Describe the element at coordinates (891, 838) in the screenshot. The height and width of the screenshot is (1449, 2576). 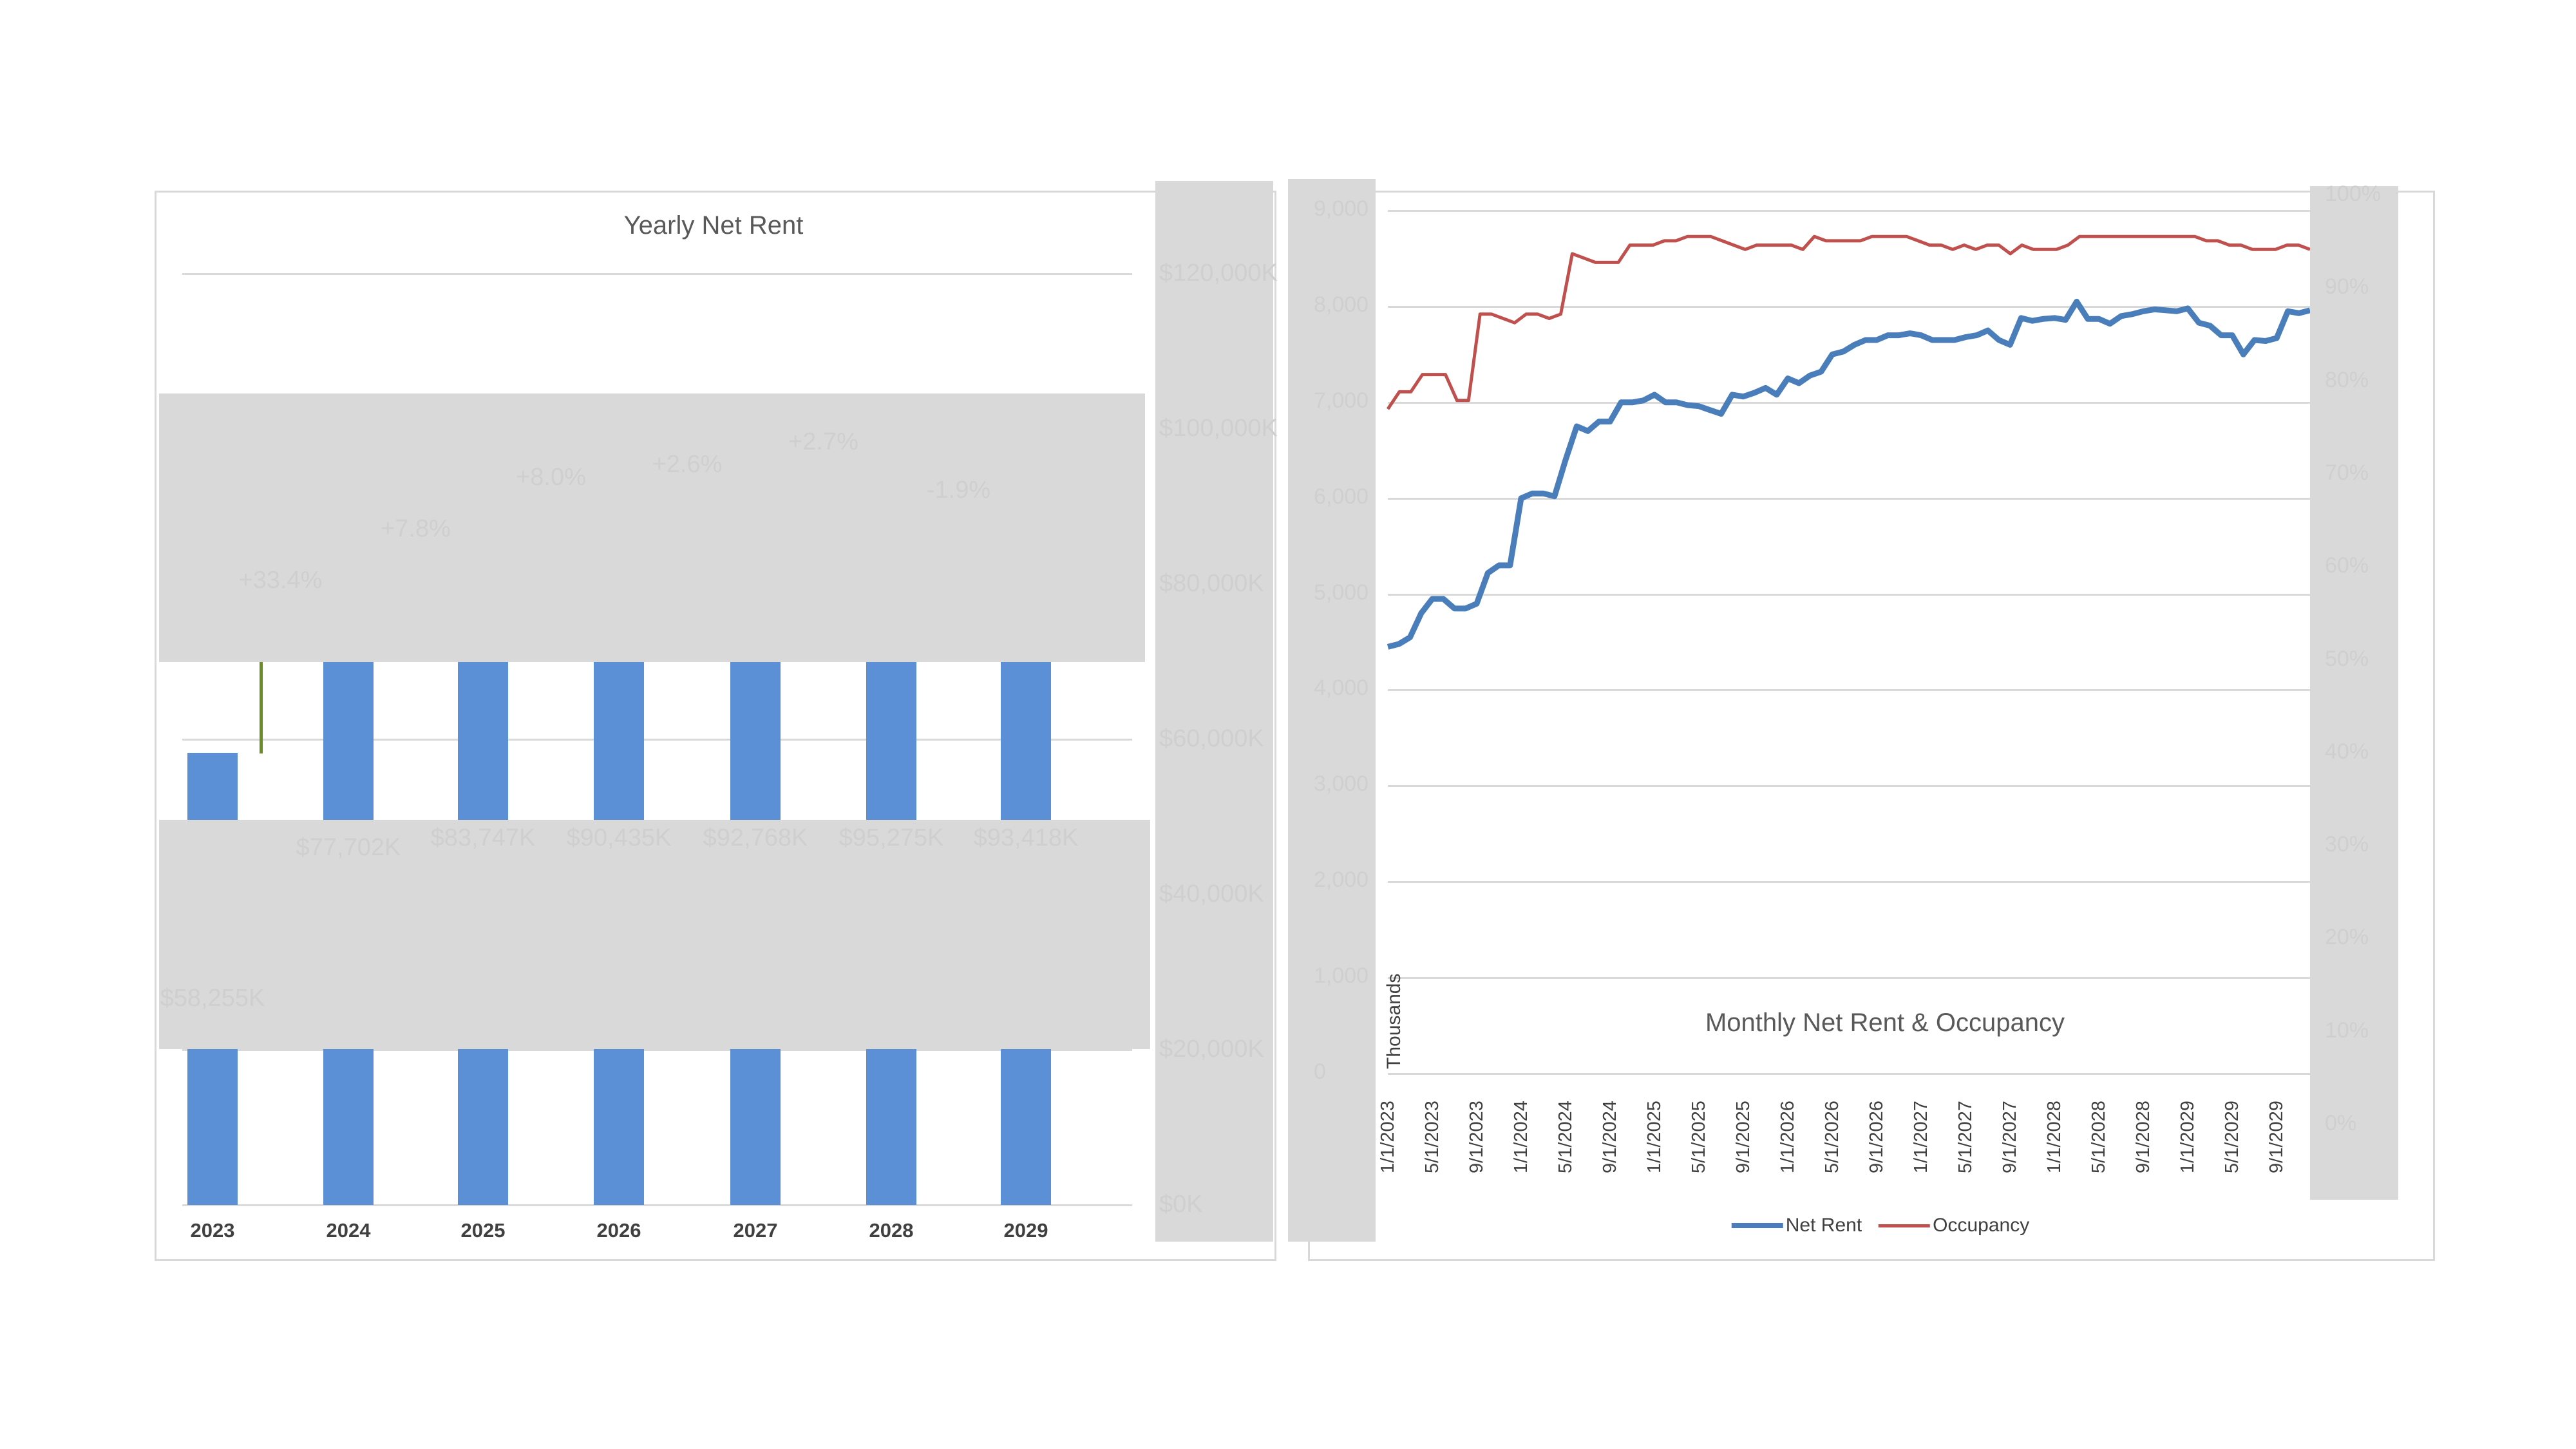
I see `bar-value-label: $95,275K` at that location.